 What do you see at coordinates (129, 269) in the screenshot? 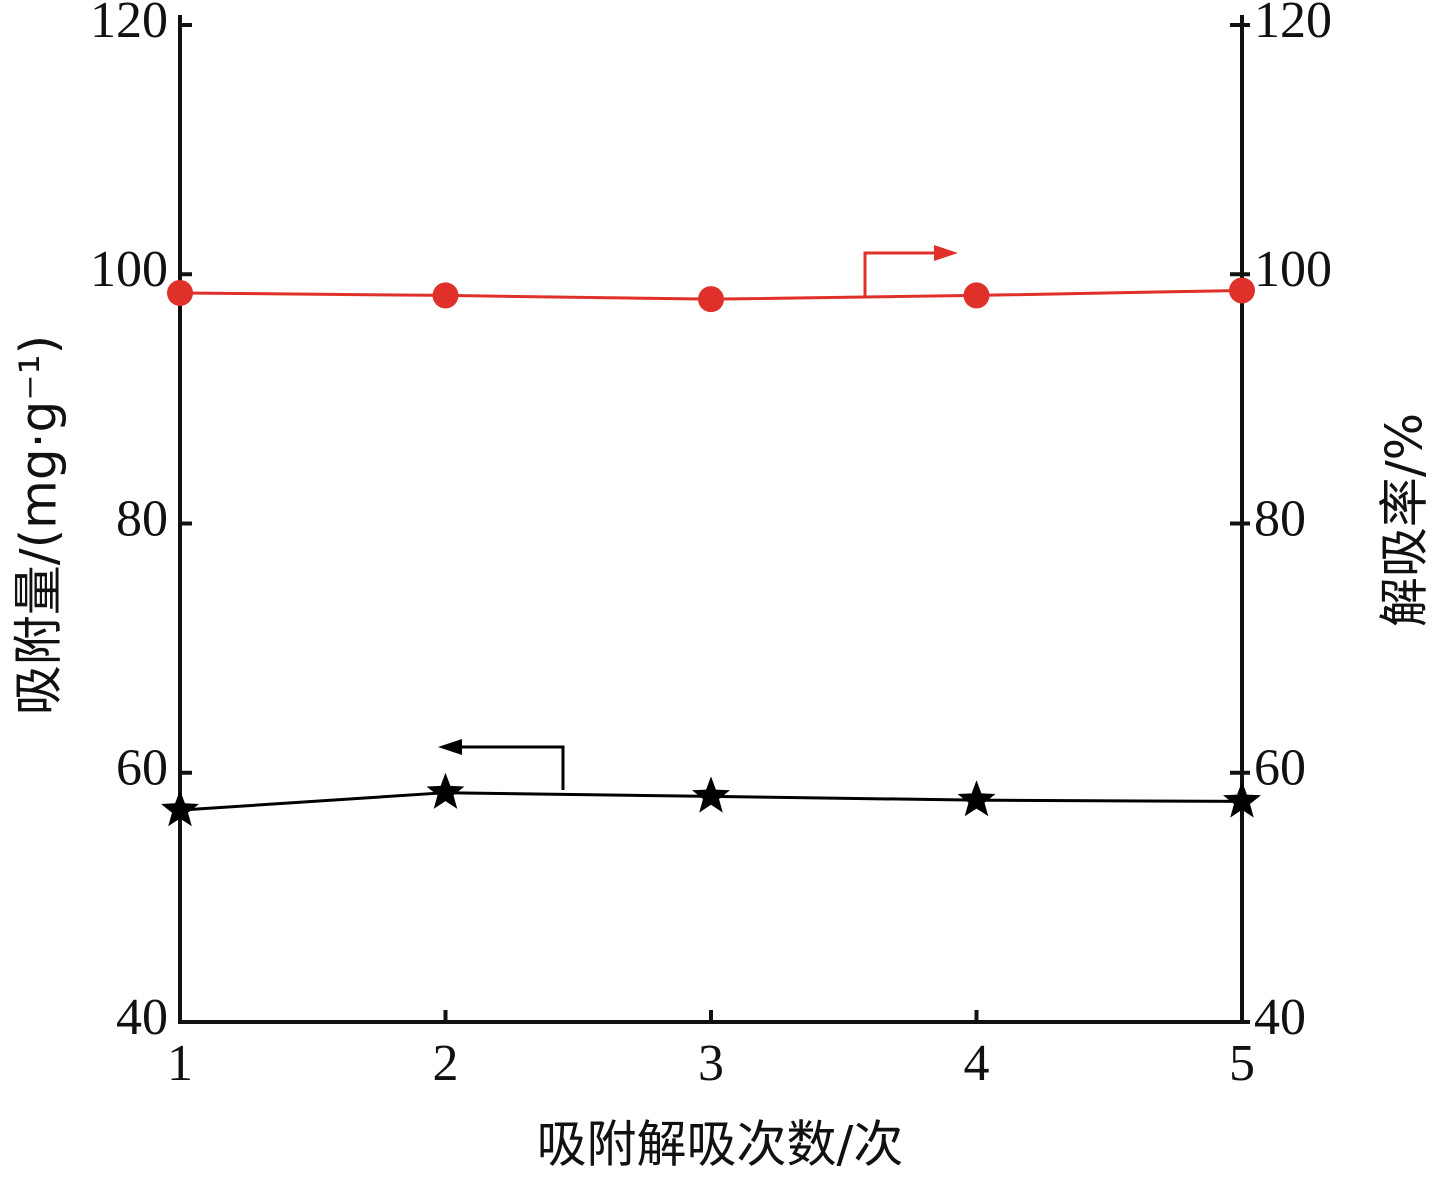
I see `y-tick-label: 100` at bounding box center [129, 269].